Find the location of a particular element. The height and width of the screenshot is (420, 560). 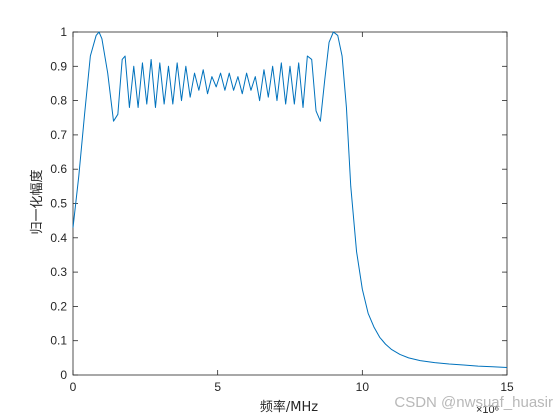

y-tick-label: 0.9 is located at coordinates (58, 66).